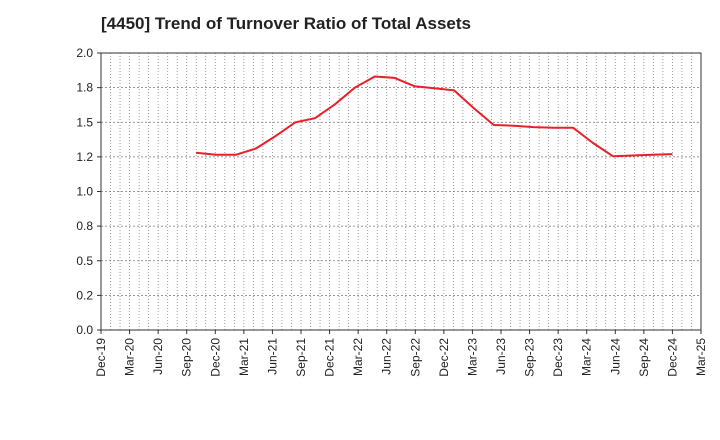  I want to click on x-tick-label: Mar-22, so click(358, 357).